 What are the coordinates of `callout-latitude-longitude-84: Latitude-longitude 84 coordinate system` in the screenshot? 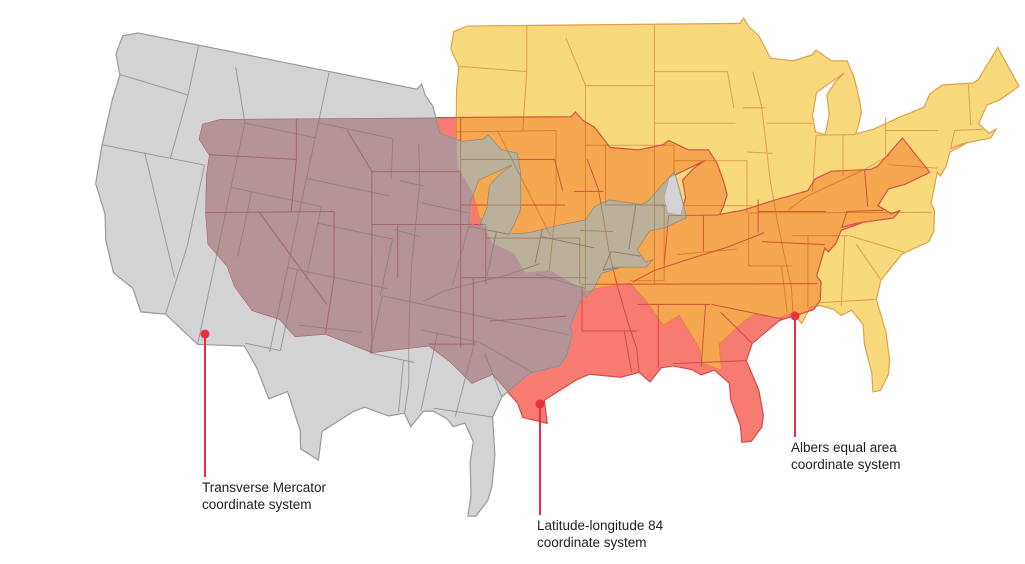 It's located at (600, 534).